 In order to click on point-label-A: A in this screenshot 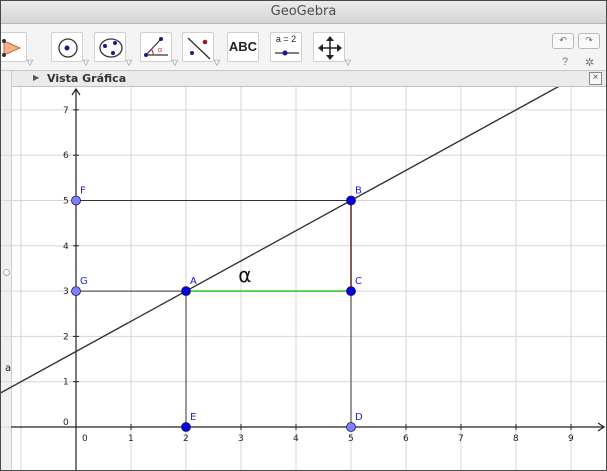, I will do `click(193, 281)`.